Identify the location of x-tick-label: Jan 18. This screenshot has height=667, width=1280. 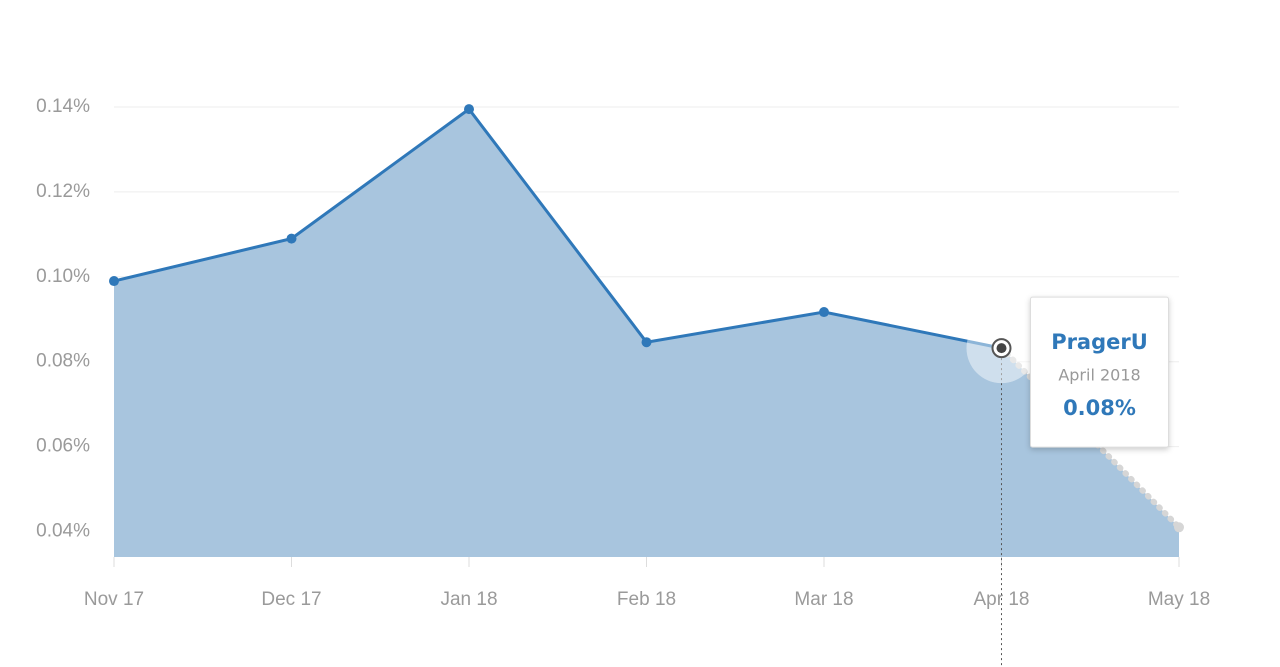
(468, 599).